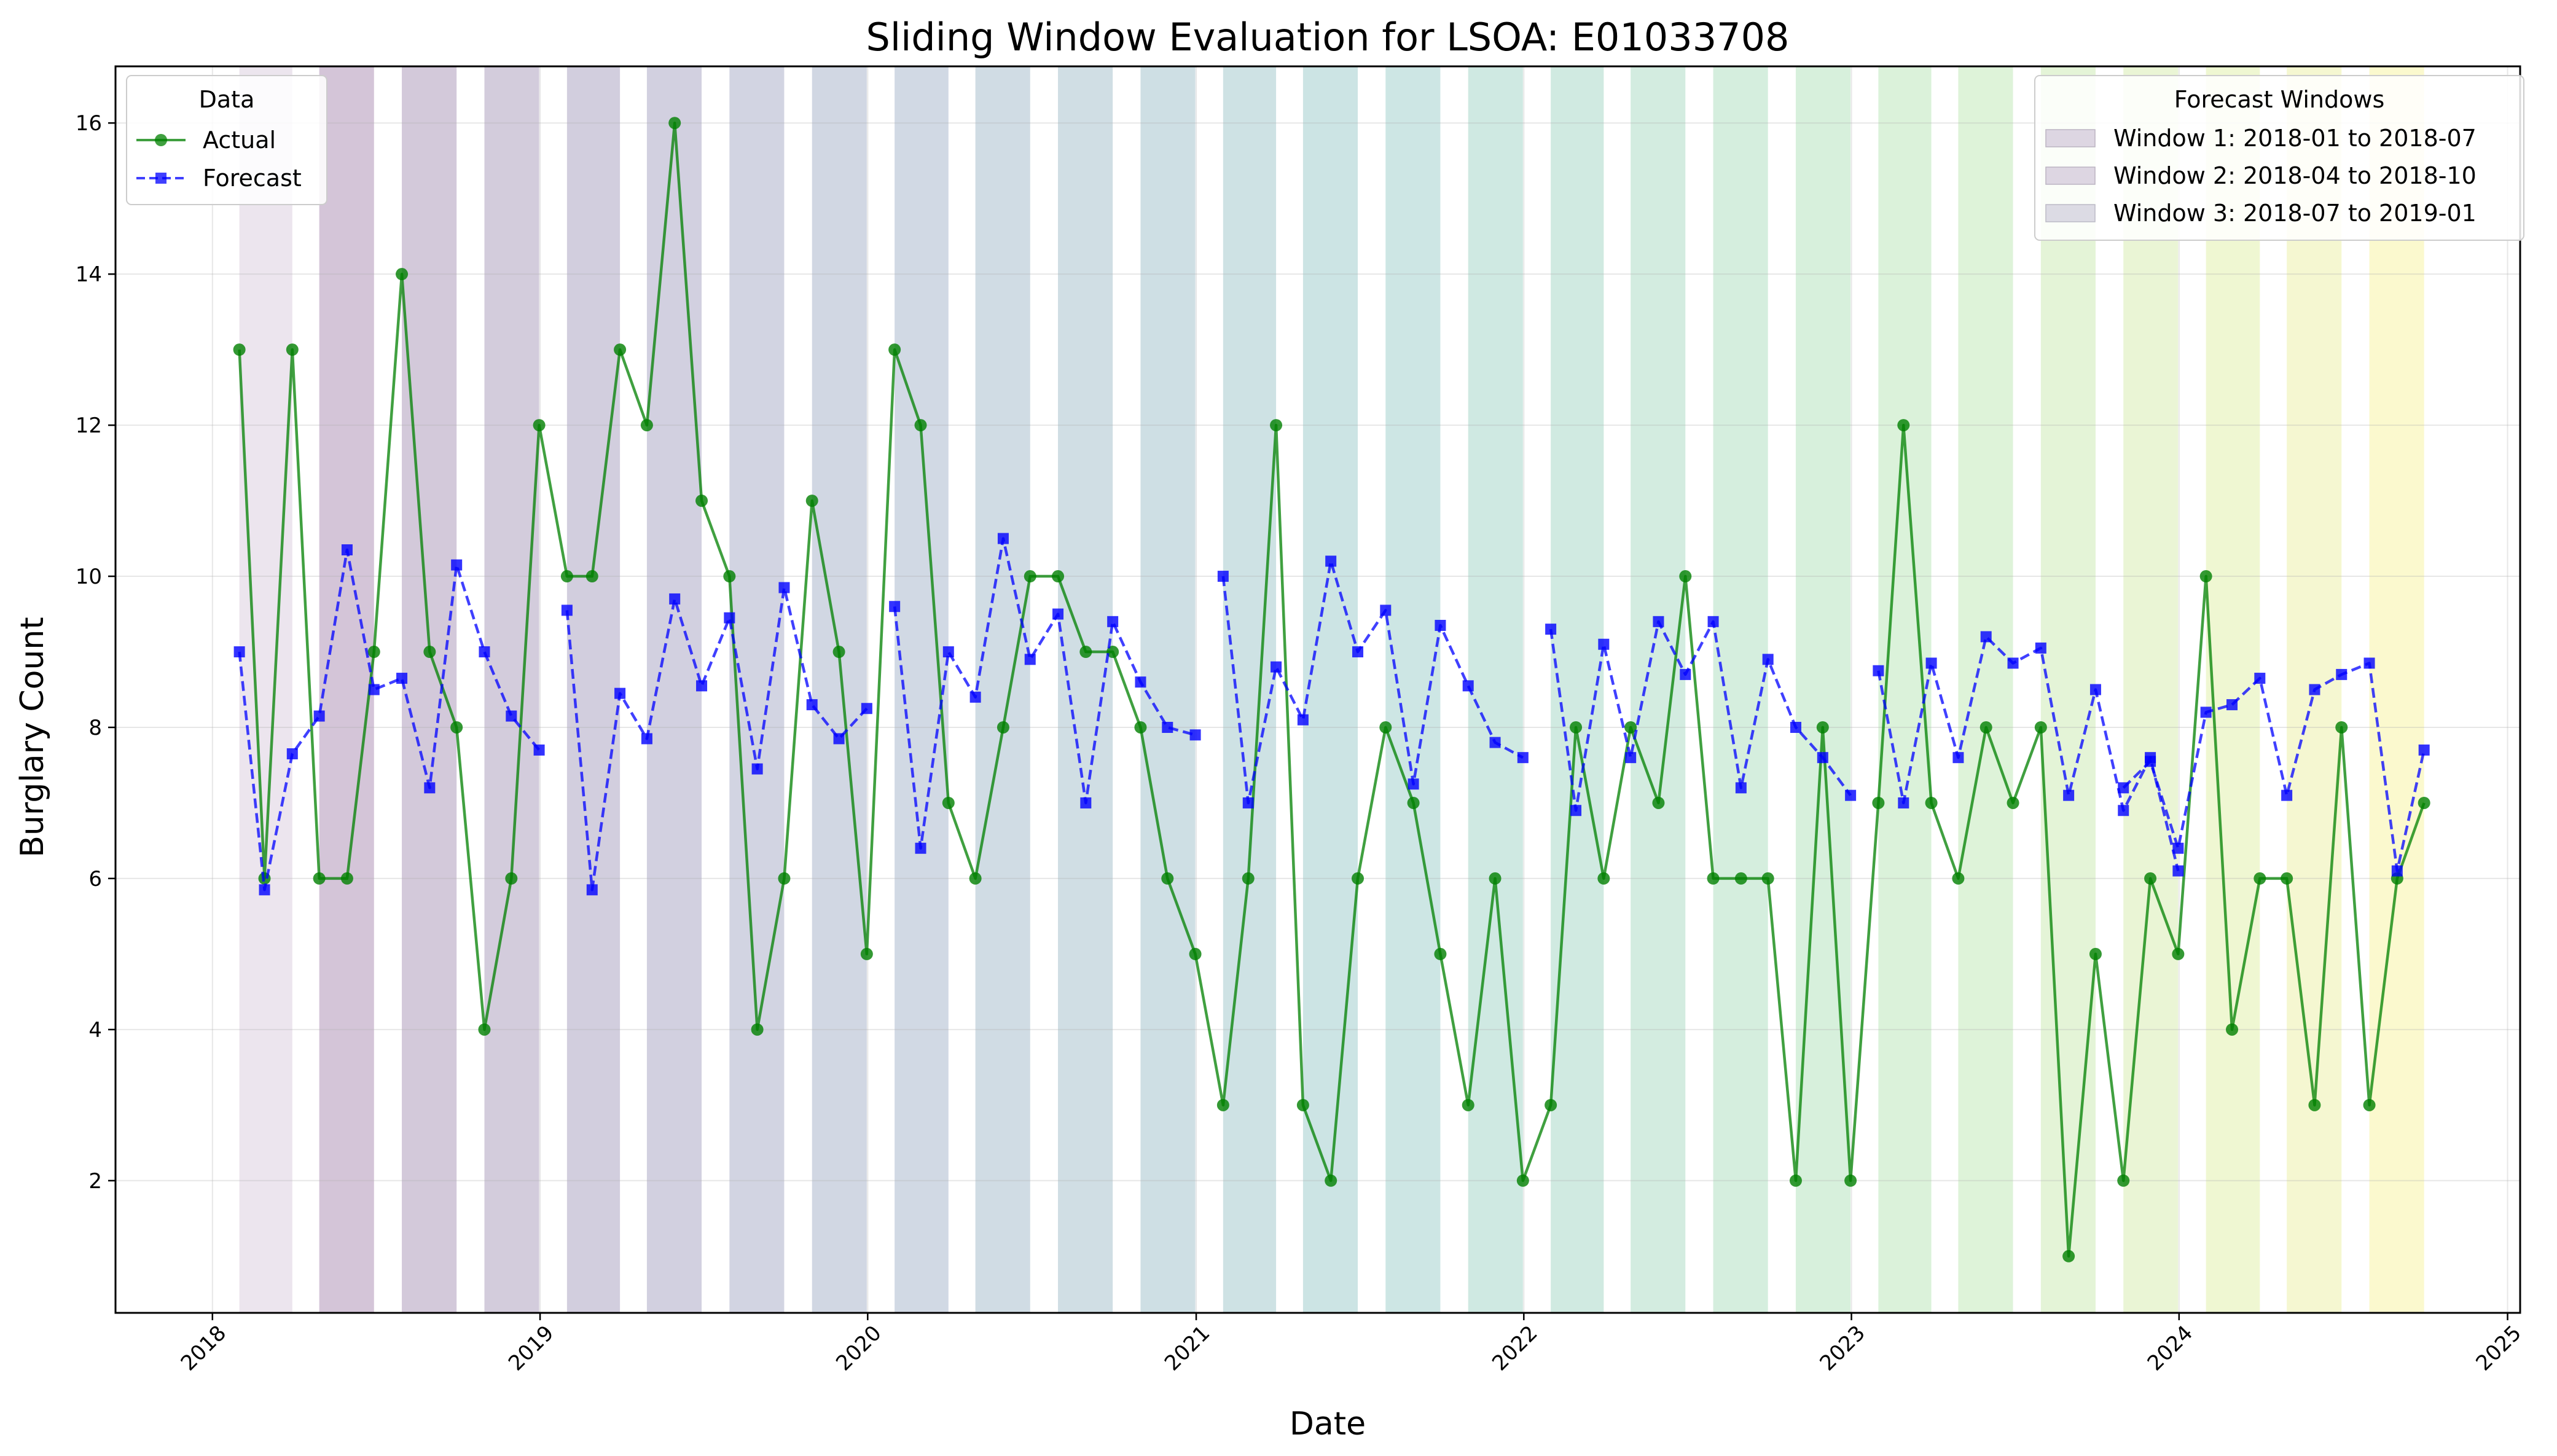 This screenshot has height=1456, width=2557. What do you see at coordinates (95, 728) in the screenshot?
I see `y-tick-label: 8` at bounding box center [95, 728].